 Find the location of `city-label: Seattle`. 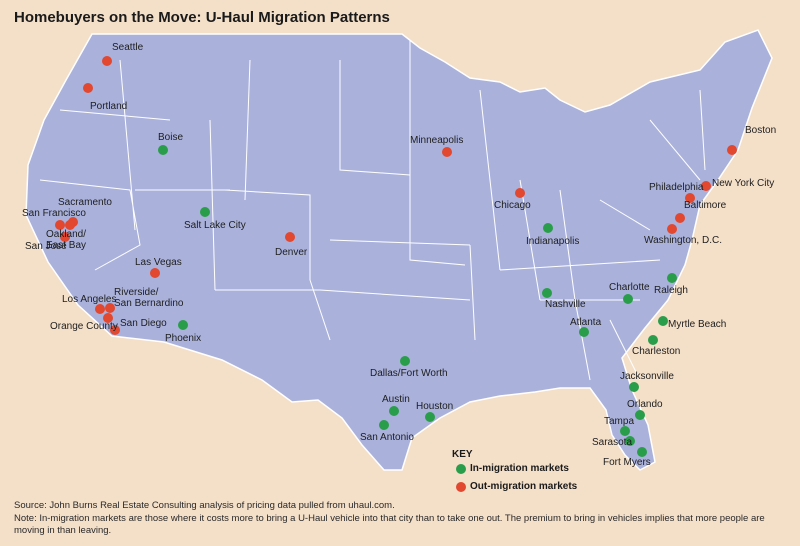

city-label: Seattle is located at coordinates (128, 47).